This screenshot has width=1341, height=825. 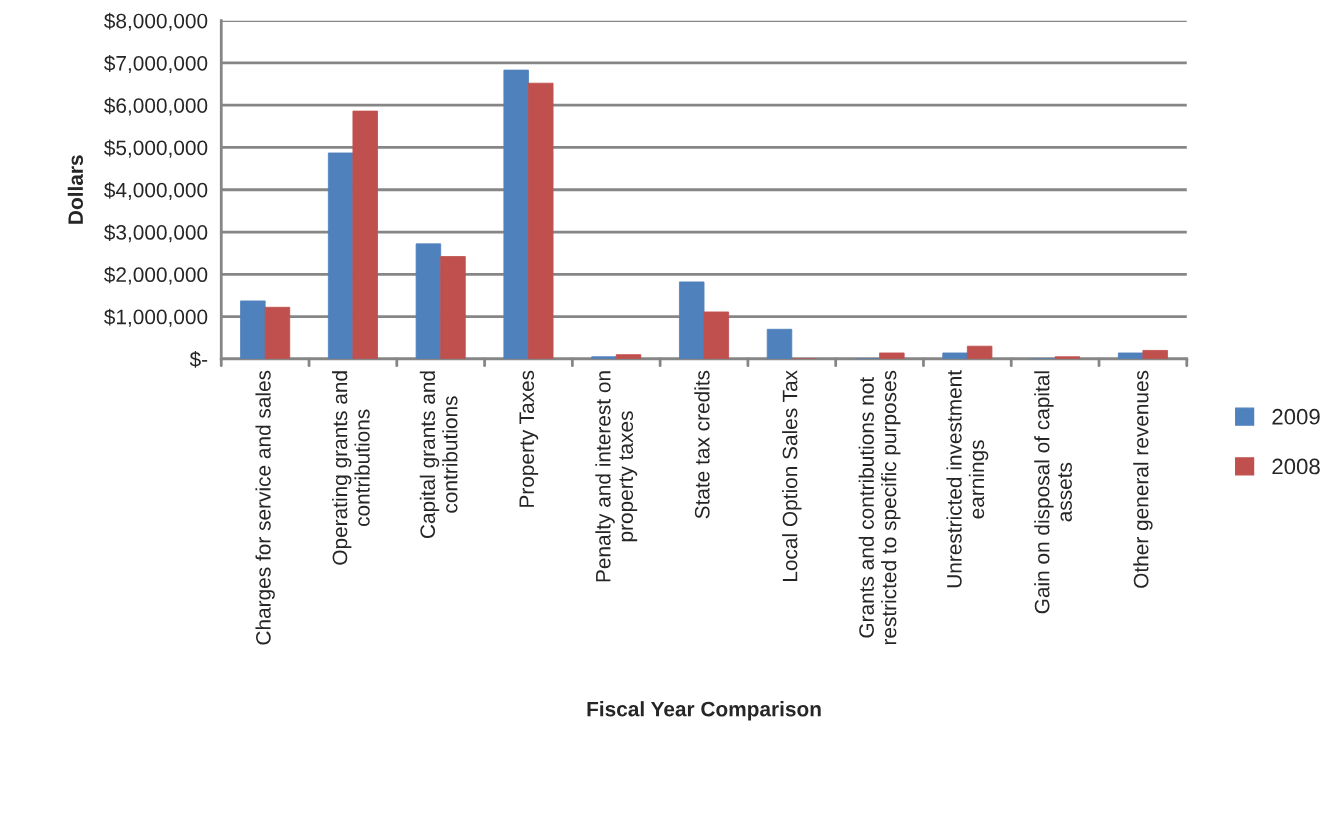 I want to click on x-axis-title: Fiscal Year Comparison, so click(x=704, y=711).